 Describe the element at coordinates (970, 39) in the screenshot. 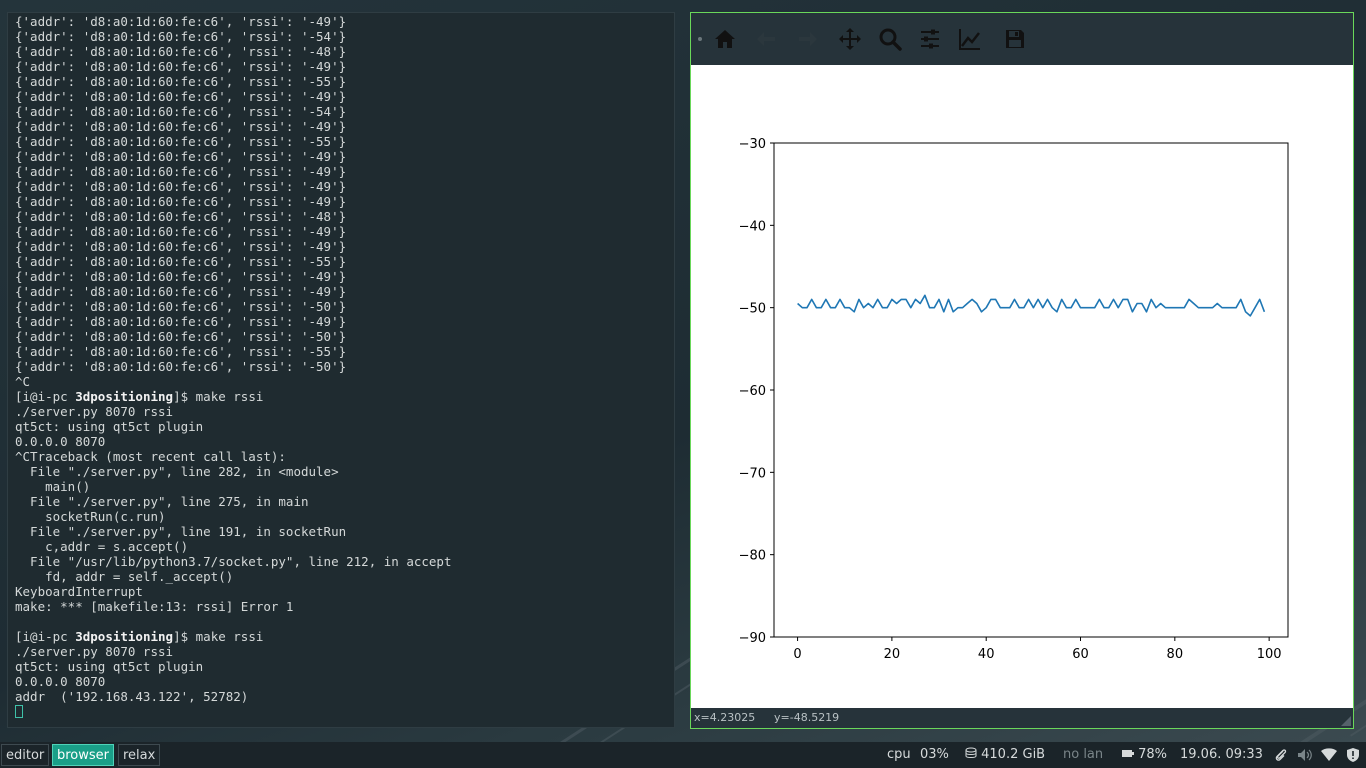

I see `edit-axis-button` at that location.